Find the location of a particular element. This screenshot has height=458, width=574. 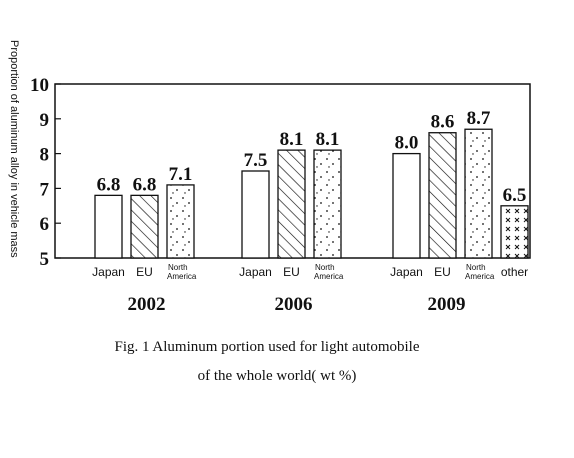

y-tick-label: 6 is located at coordinates (45, 224).